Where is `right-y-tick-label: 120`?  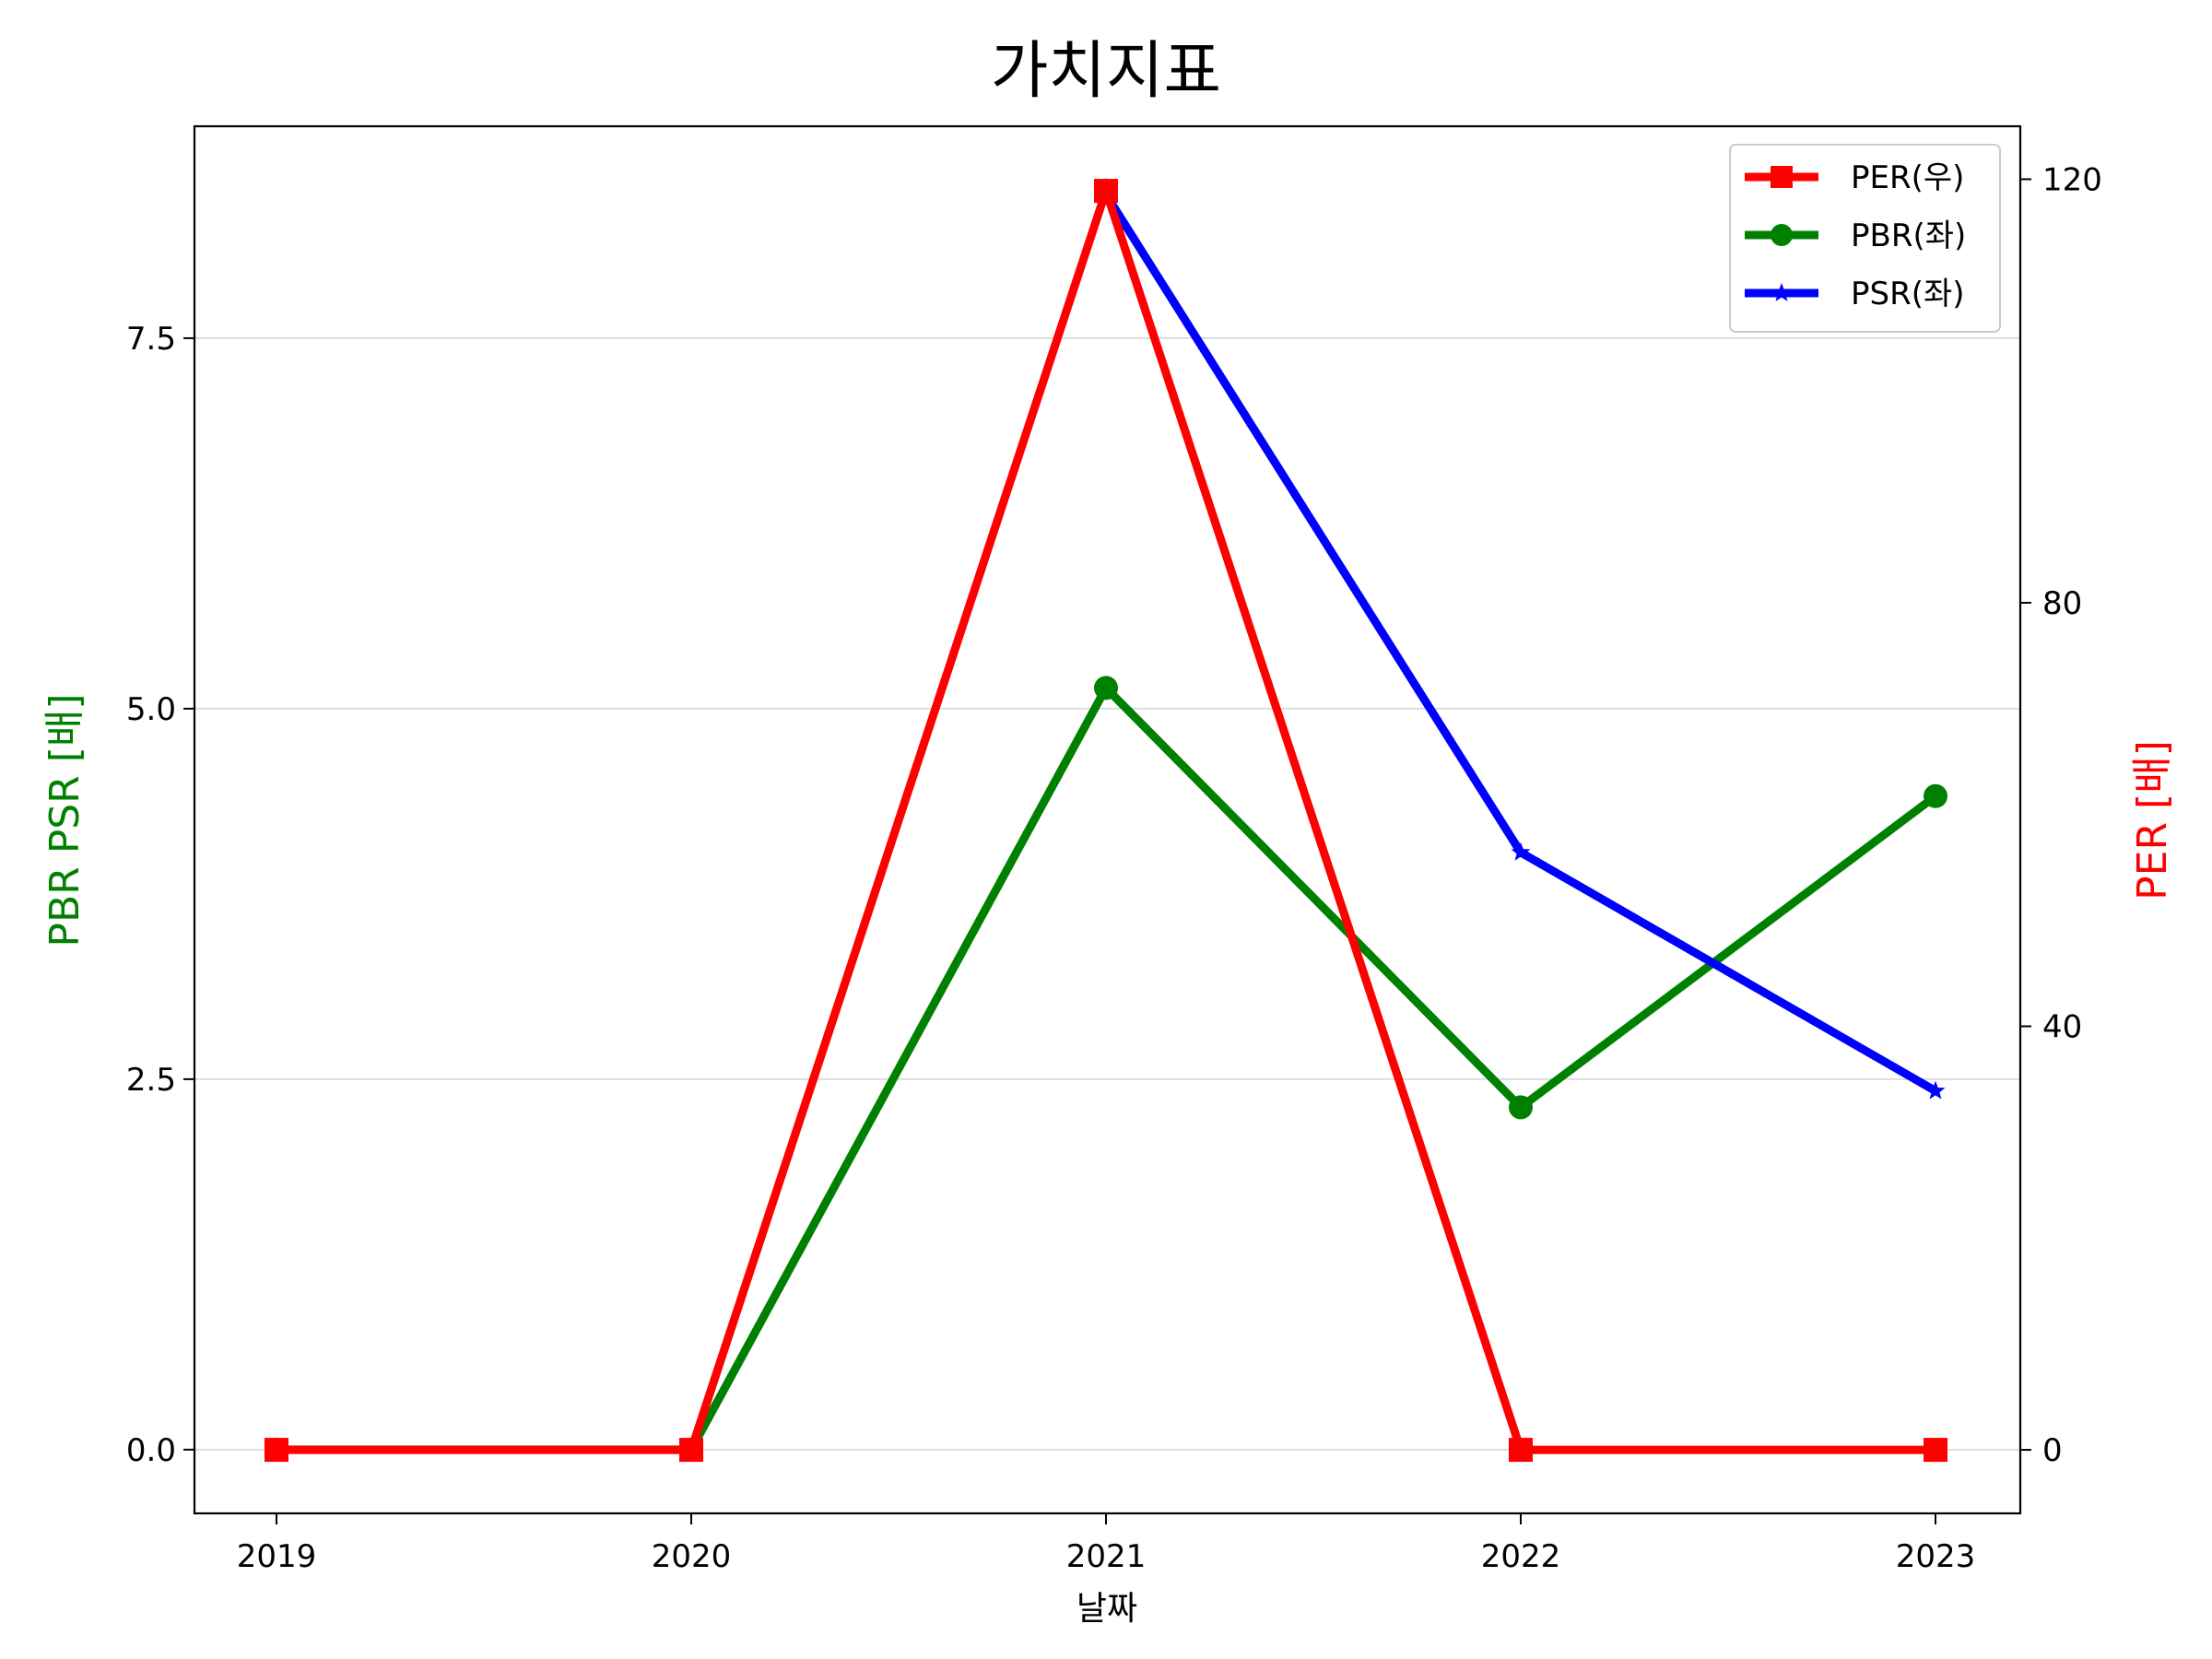 right-y-tick-label: 120 is located at coordinates (2072, 179).